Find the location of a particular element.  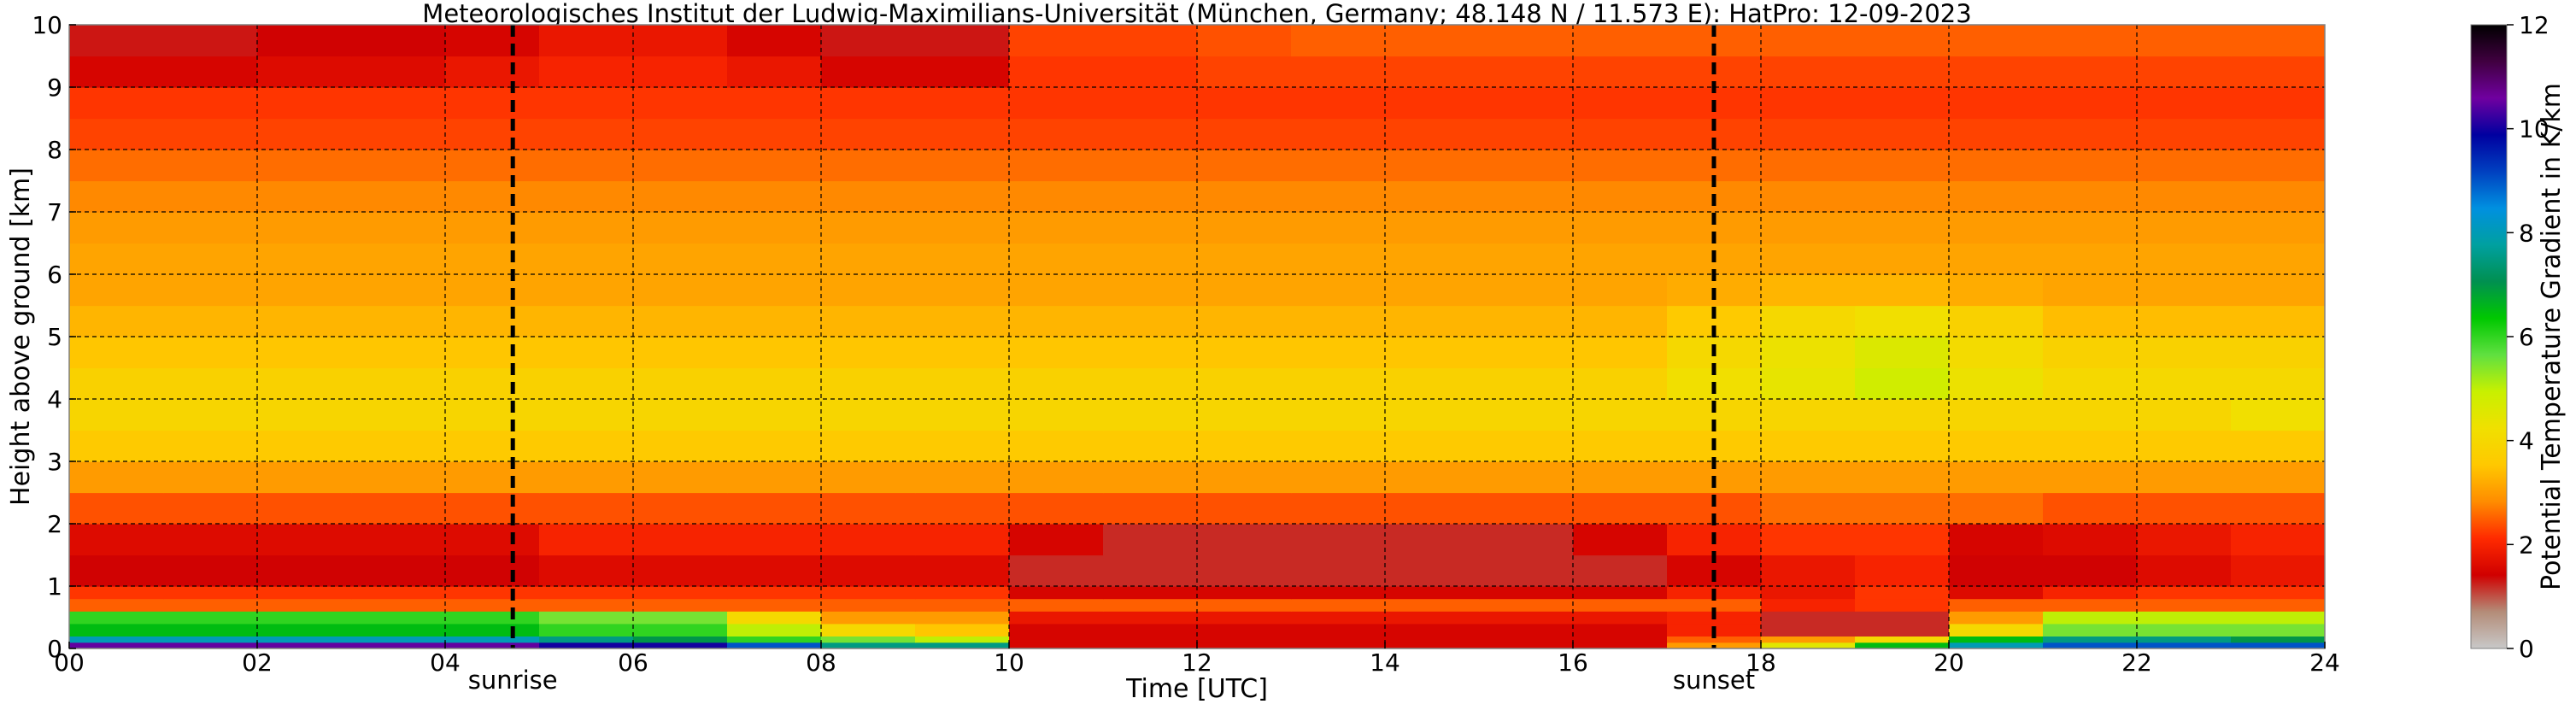

colorbar-tick-label: 4 is located at coordinates (2526, 441).